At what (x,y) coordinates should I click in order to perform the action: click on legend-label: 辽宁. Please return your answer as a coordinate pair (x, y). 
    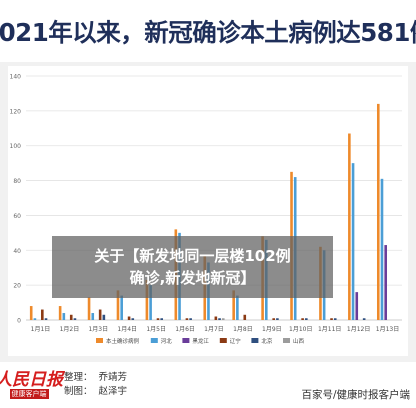
    Looking at the image, I should click on (236, 341).